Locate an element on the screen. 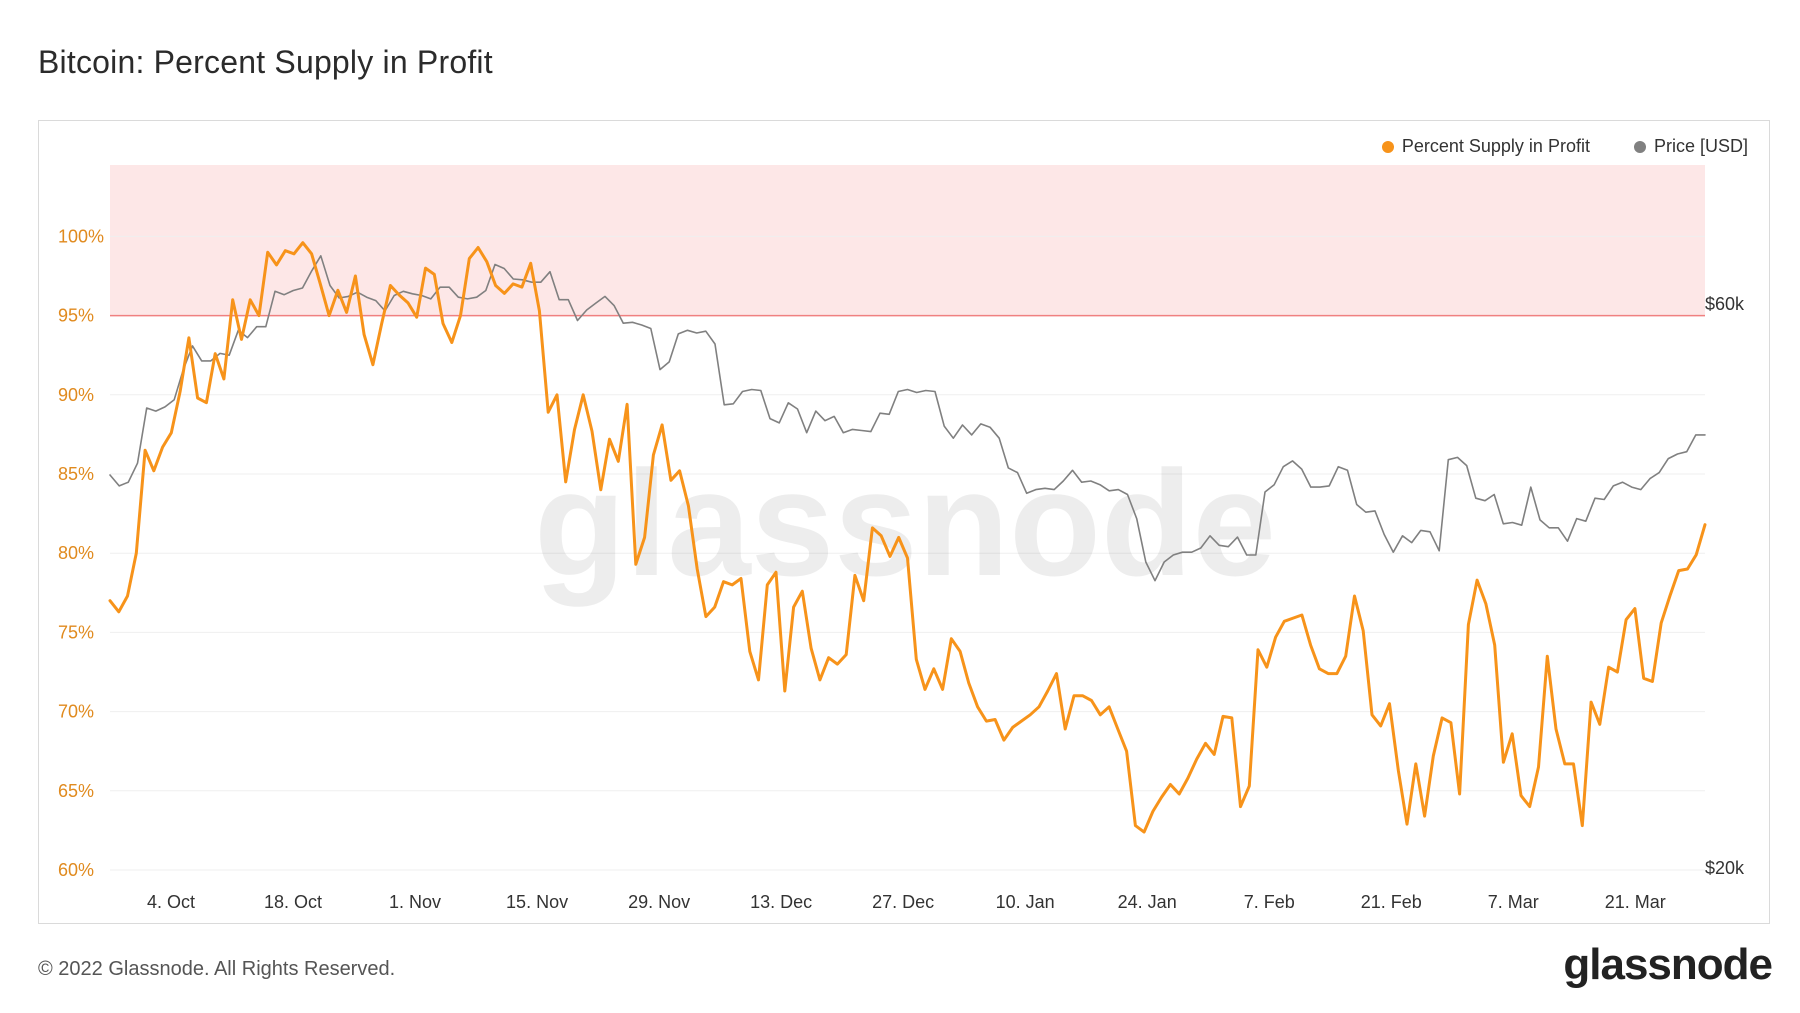  x-tick-label: 13. Dec is located at coordinates (781, 902).